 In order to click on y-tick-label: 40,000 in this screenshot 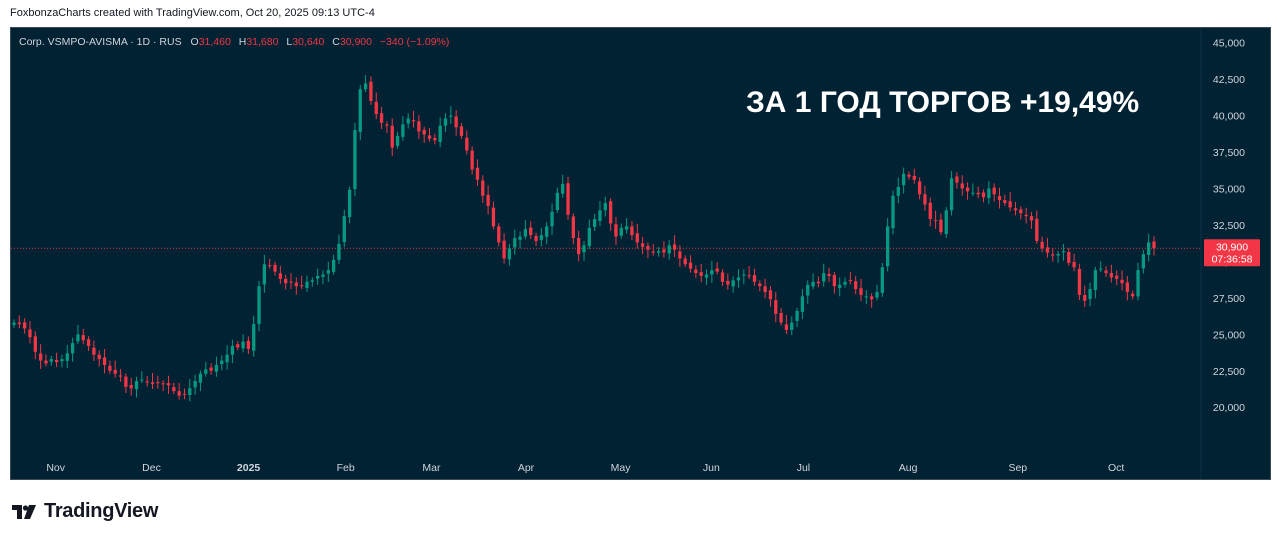, I will do `click(1229, 117)`.